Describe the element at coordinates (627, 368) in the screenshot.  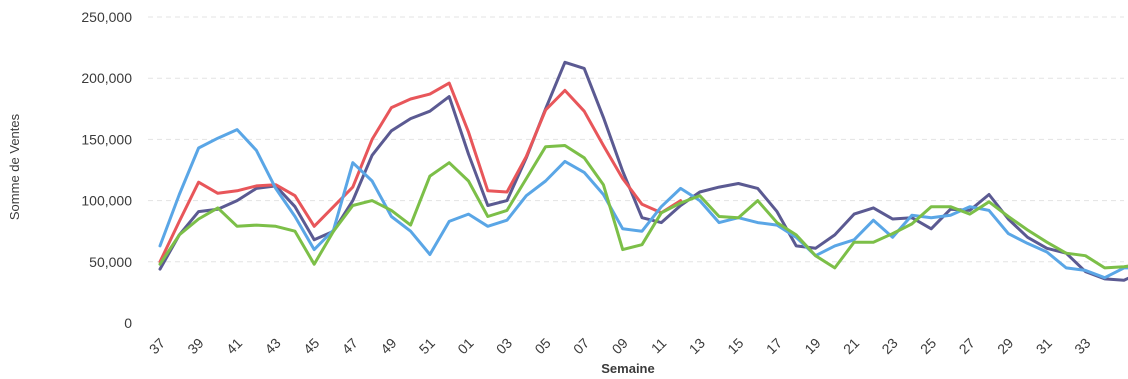
I see `x-axis-title: Semaine` at that location.